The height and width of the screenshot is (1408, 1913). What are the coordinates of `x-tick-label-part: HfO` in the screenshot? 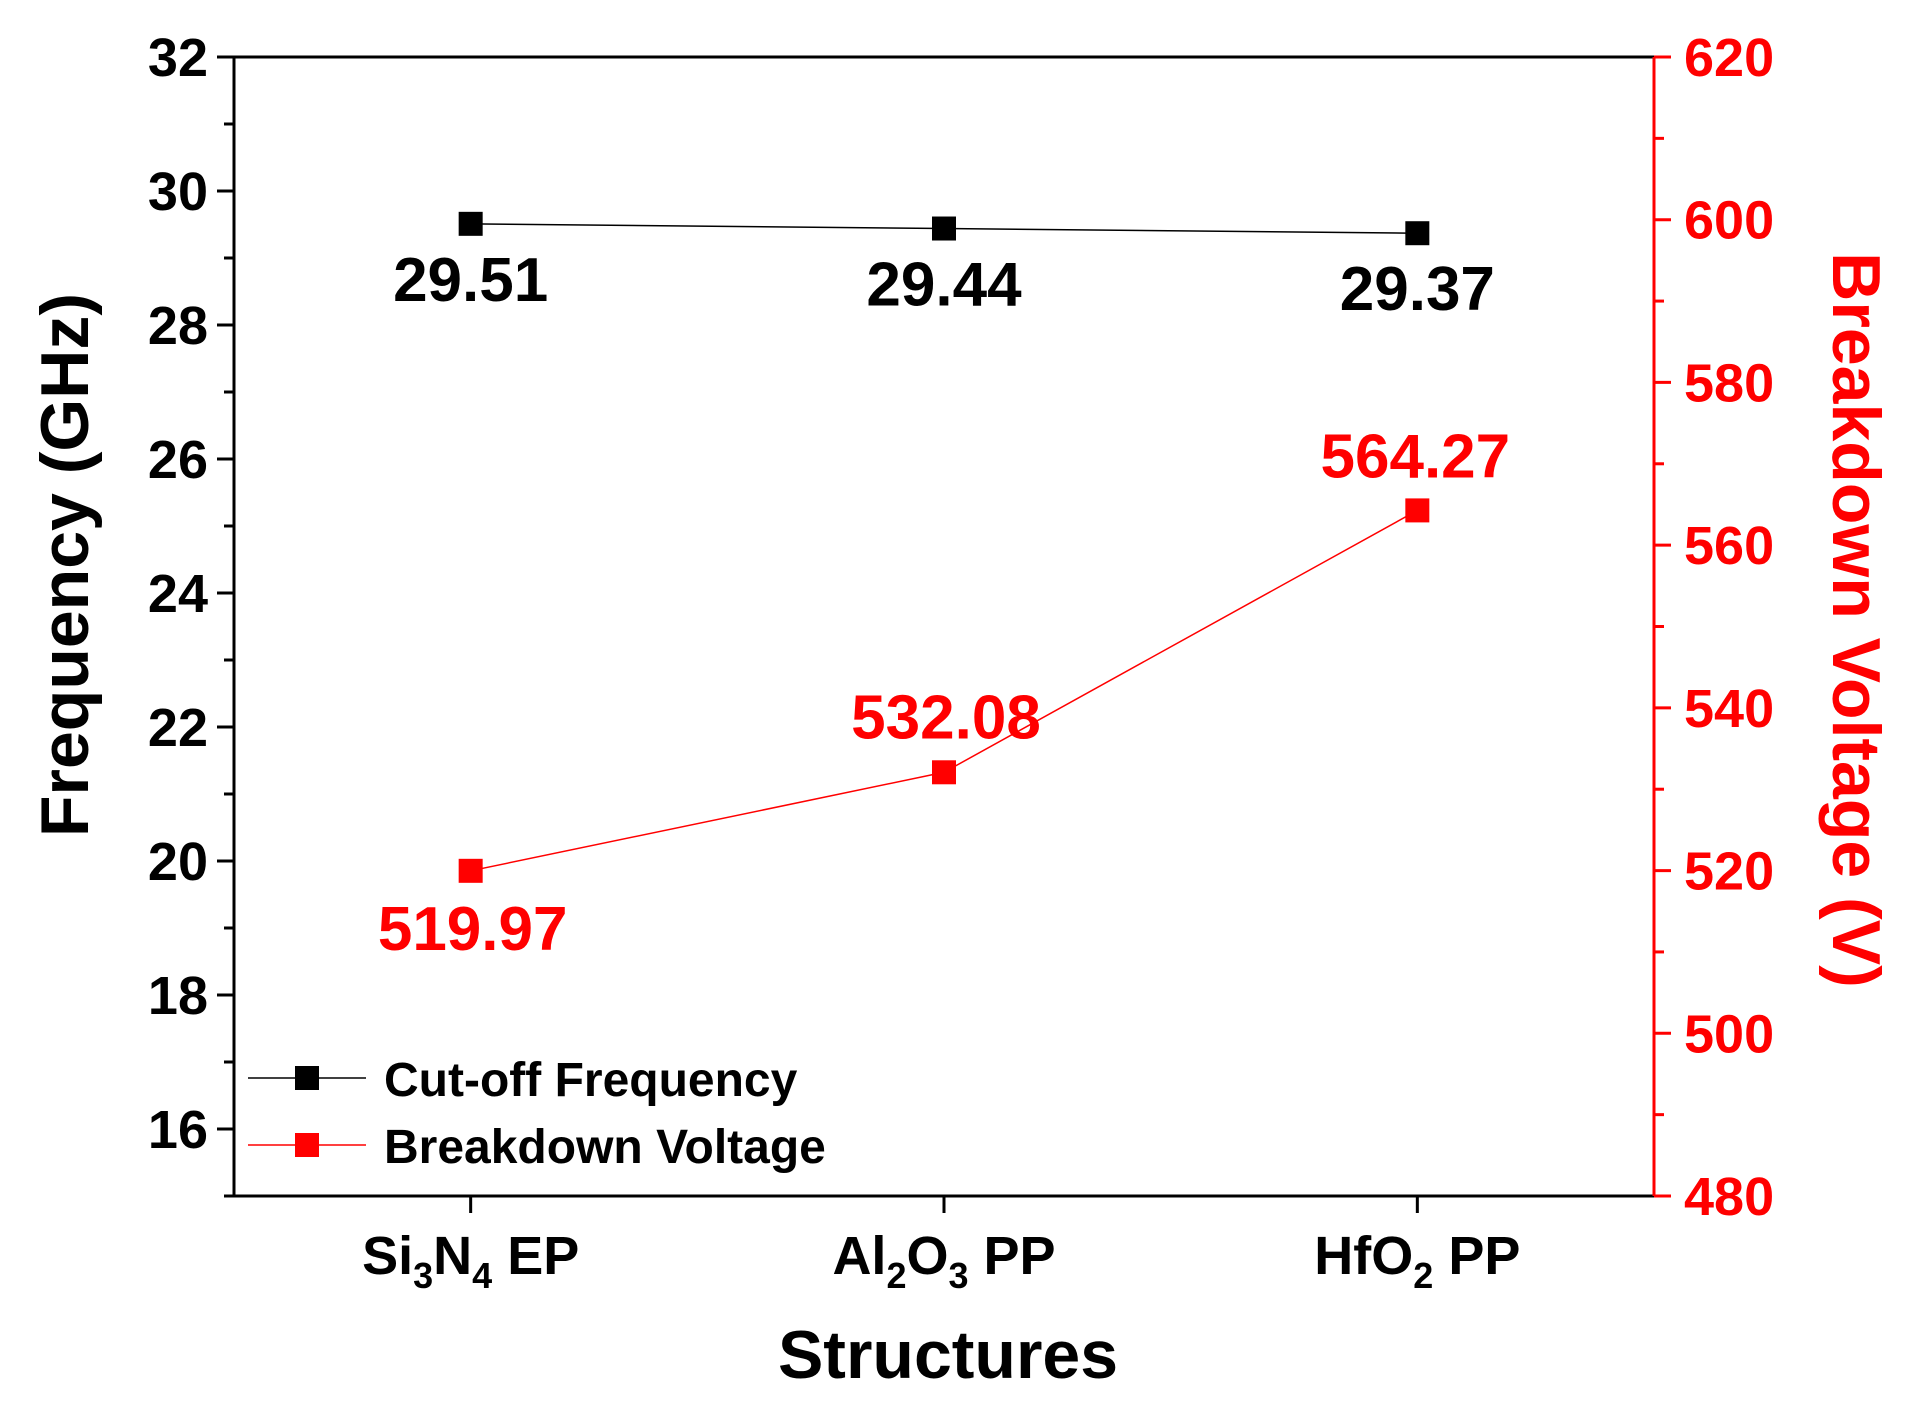 It's located at (1363, 1256).